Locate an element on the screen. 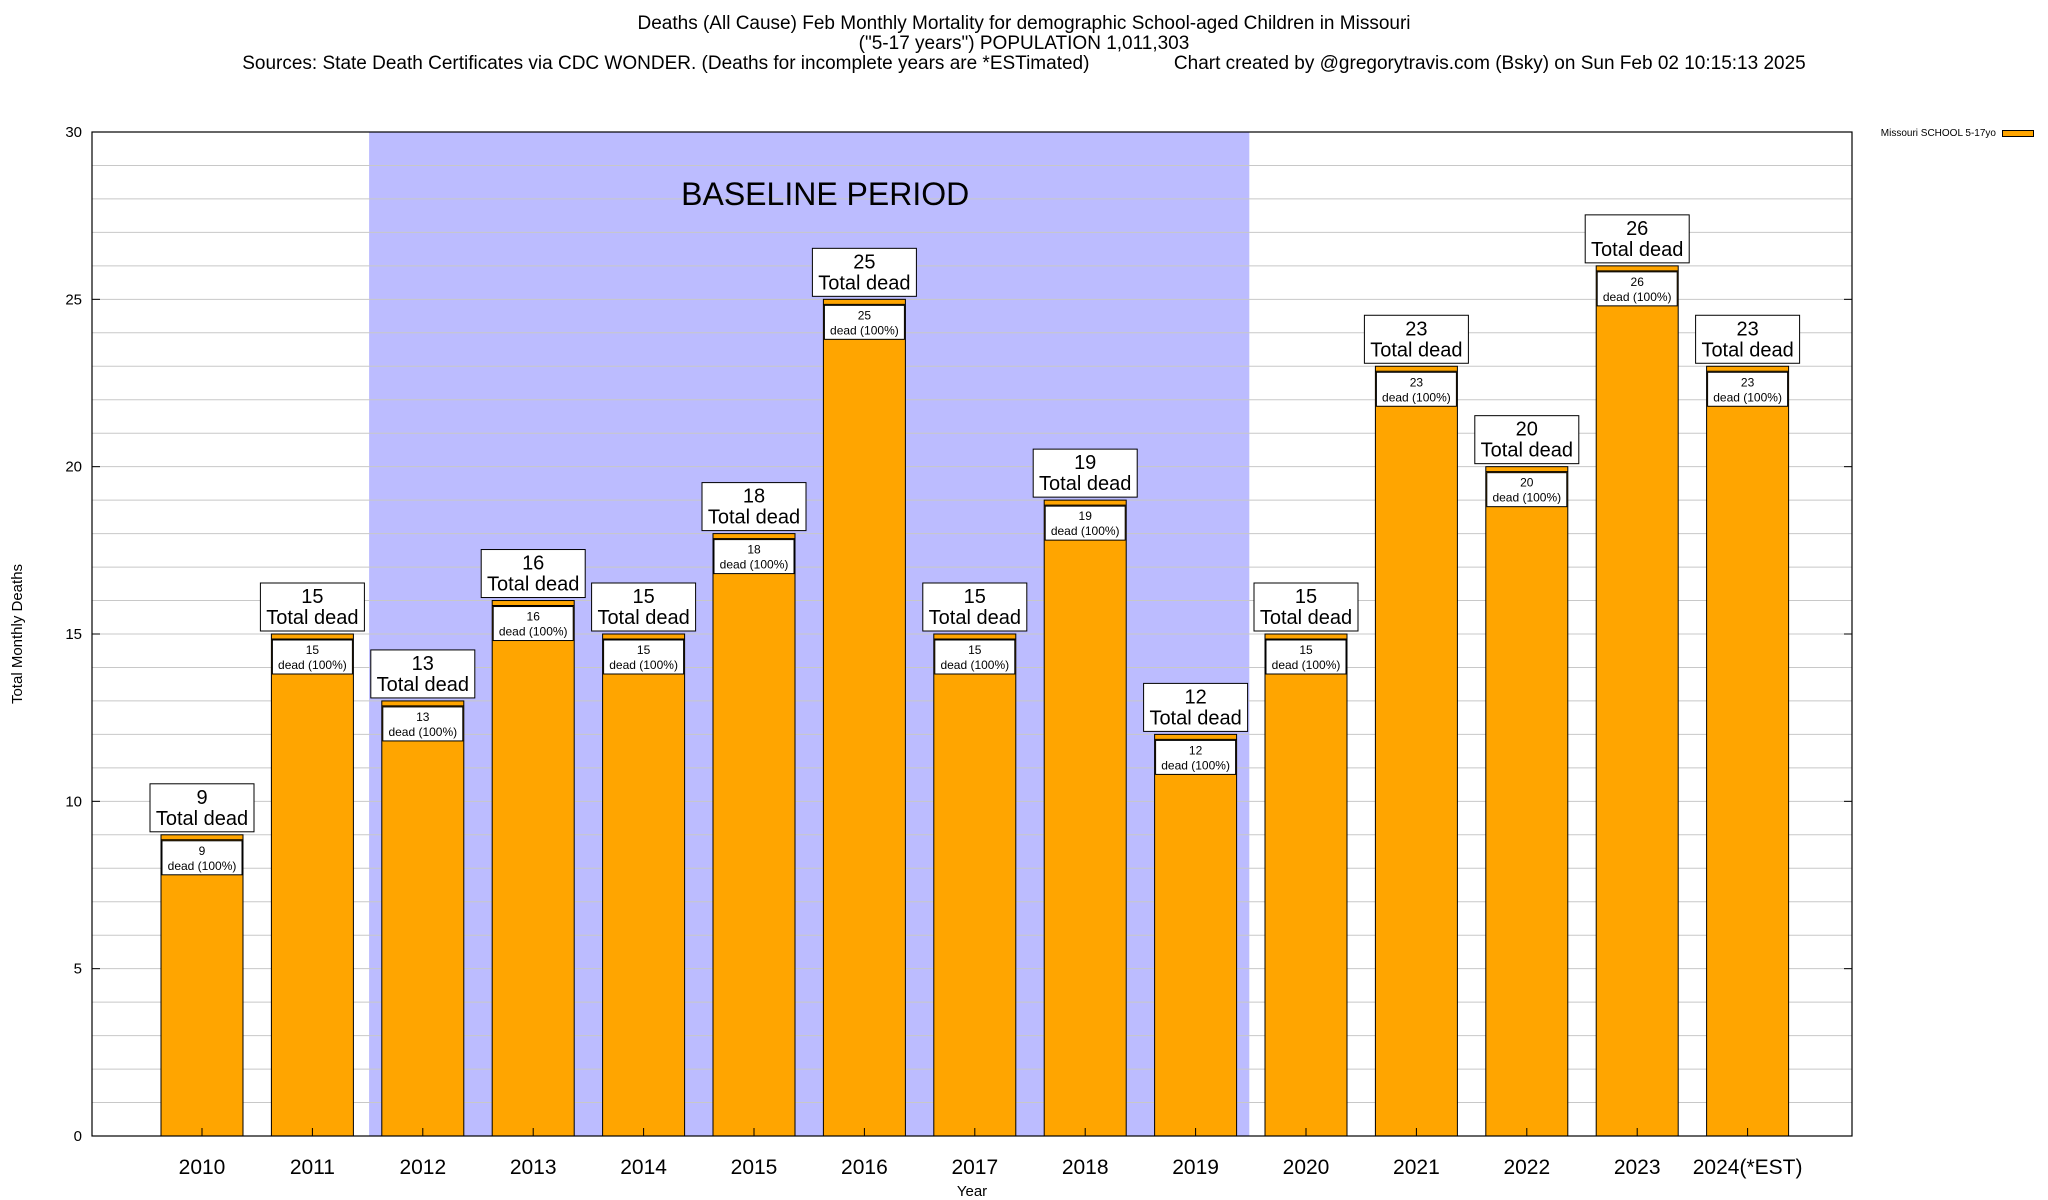  x-tick-label: 2020 is located at coordinates (1306, 1167).